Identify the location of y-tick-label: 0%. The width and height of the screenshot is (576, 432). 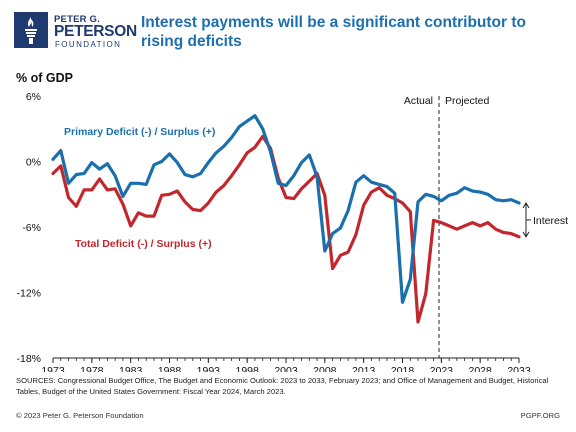
(33, 163).